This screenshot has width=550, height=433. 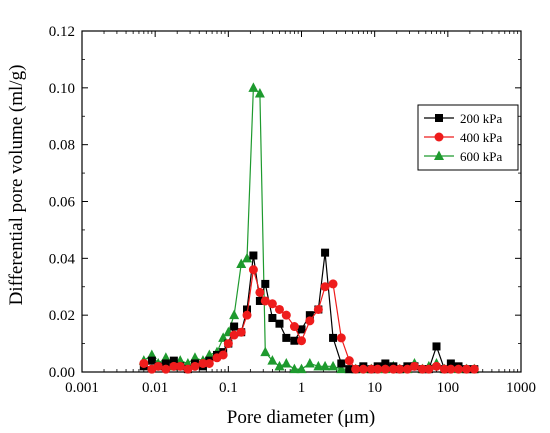 I want to click on legend: 200 kPa 400 kPa 600 kPa, so click(x=468, y=137).